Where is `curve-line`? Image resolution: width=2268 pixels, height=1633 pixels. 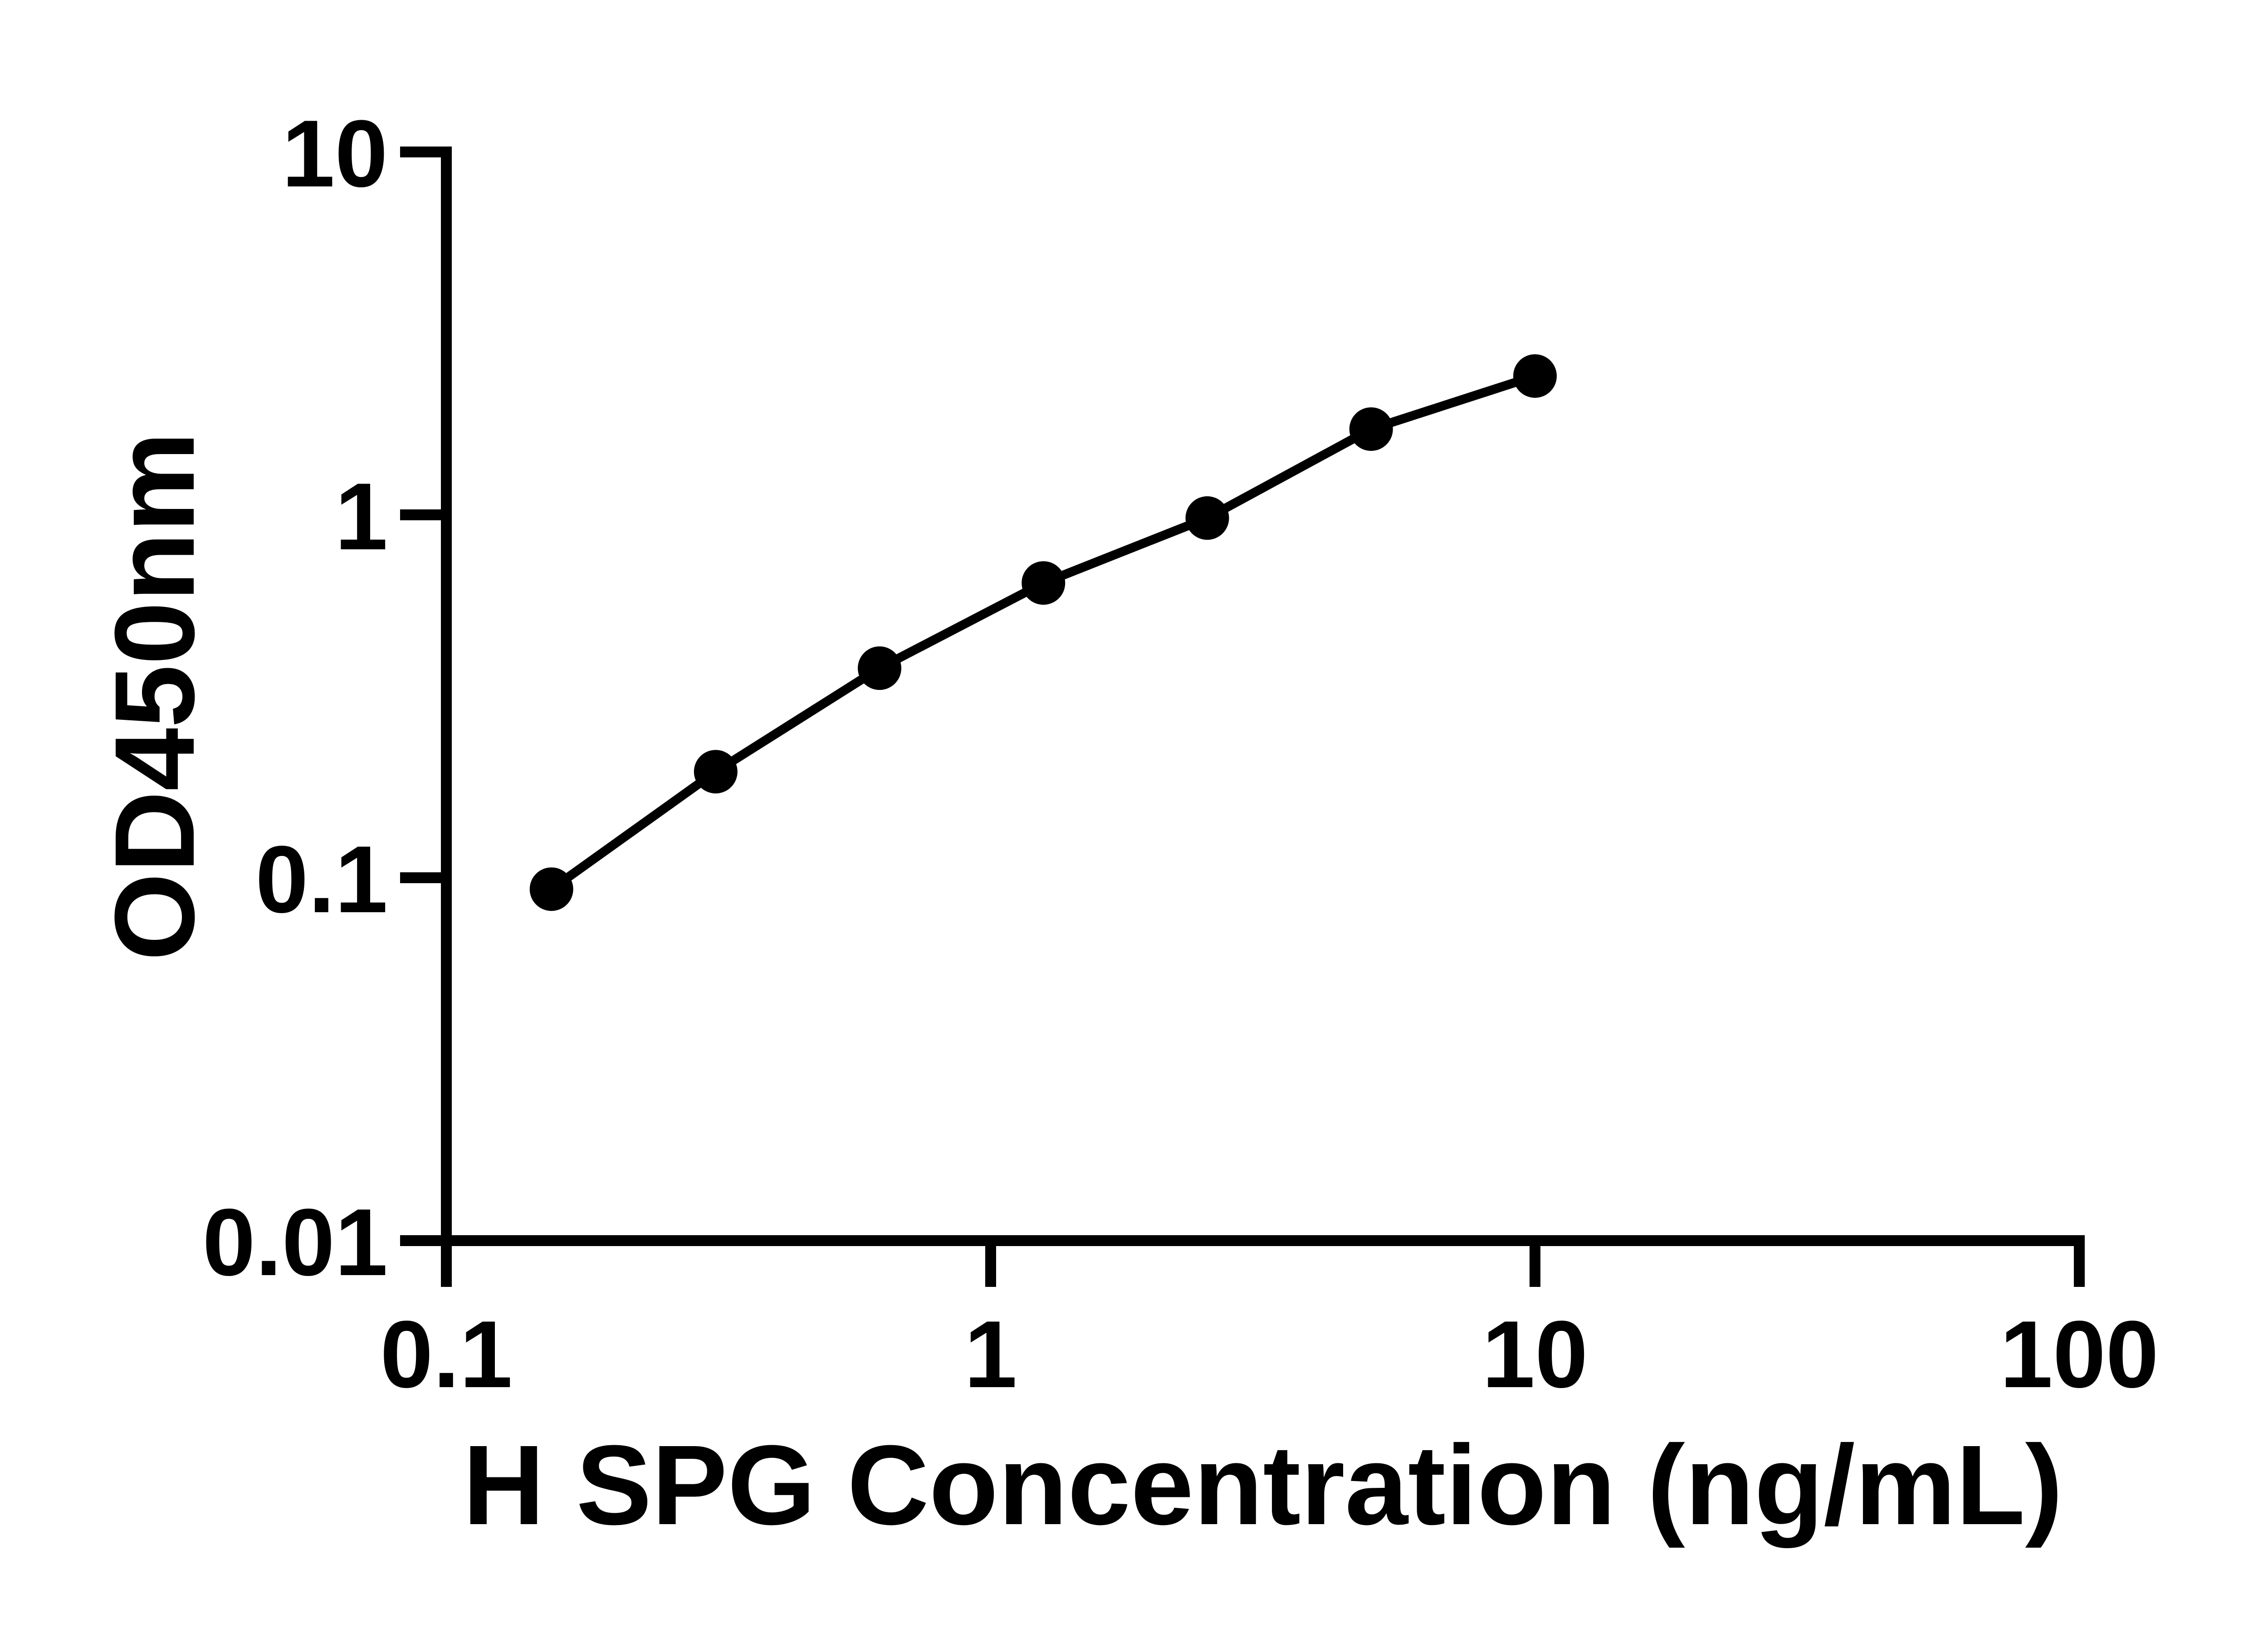 curve-line is located at coordinates (1042, 632).